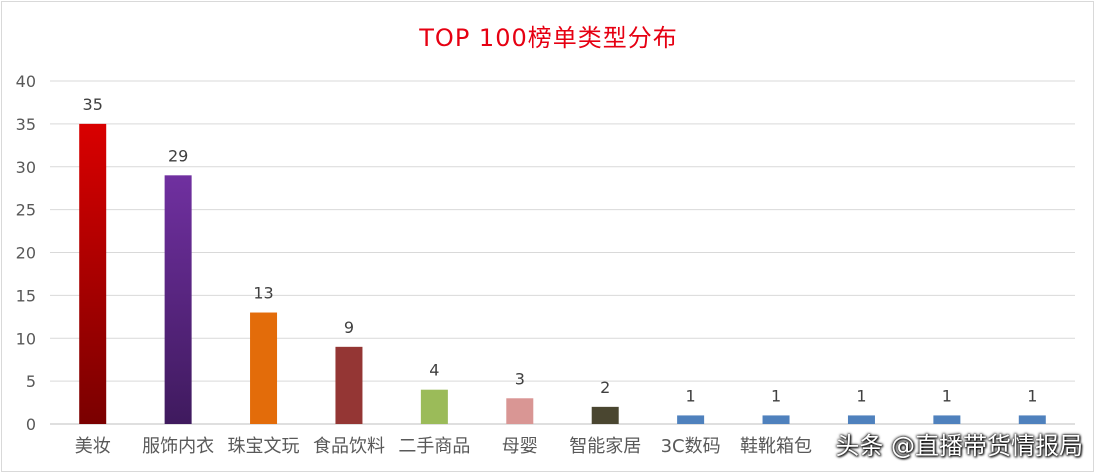  I want to click on data-label: 4, so click(434, 370).